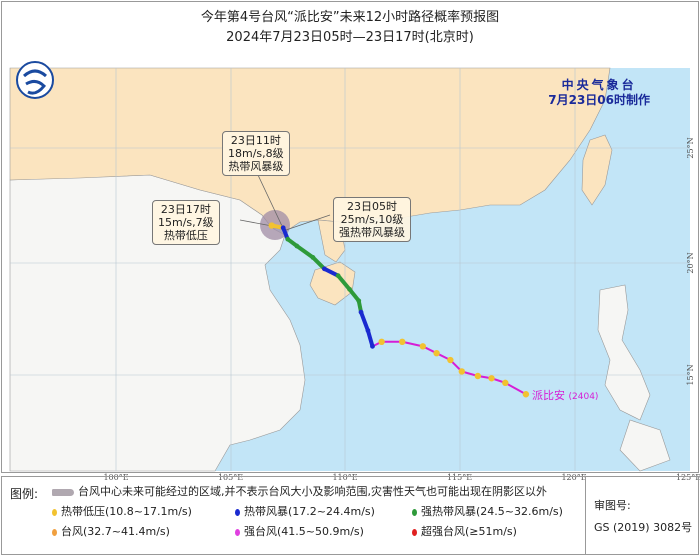 The height and width of the screenshot is (556, 700). What do you see at coordinates (332, 283) in the screenshot?
I see `land-hainan` at bounding box center [332, 283].